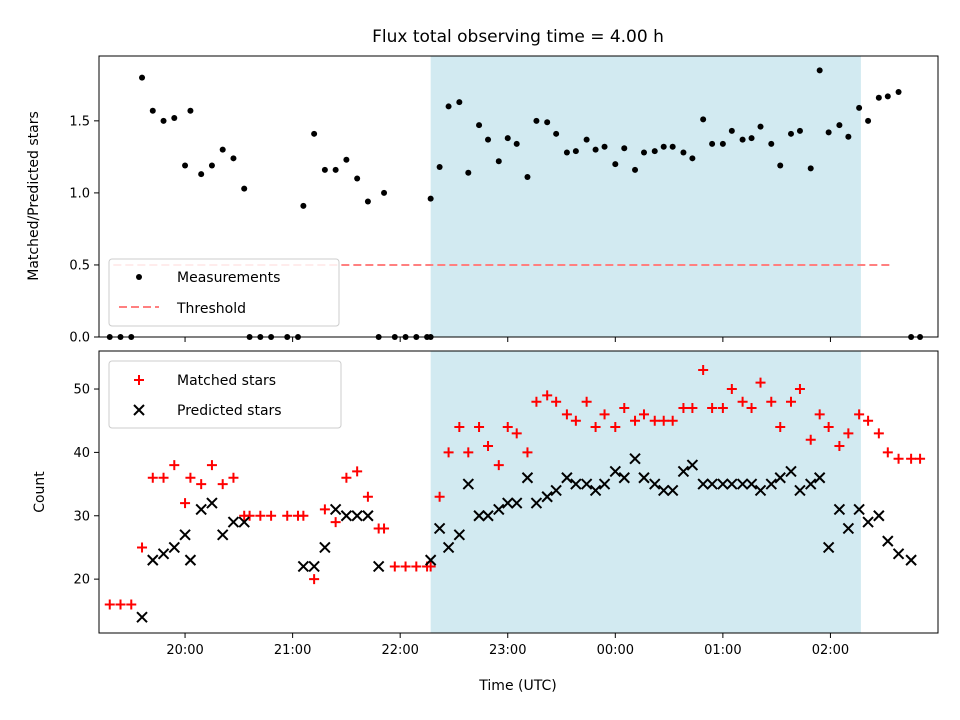  Describe the element at coordinates (81, 516) in the screenshot. I see `bottom-y-tick-label: 30` at that location.